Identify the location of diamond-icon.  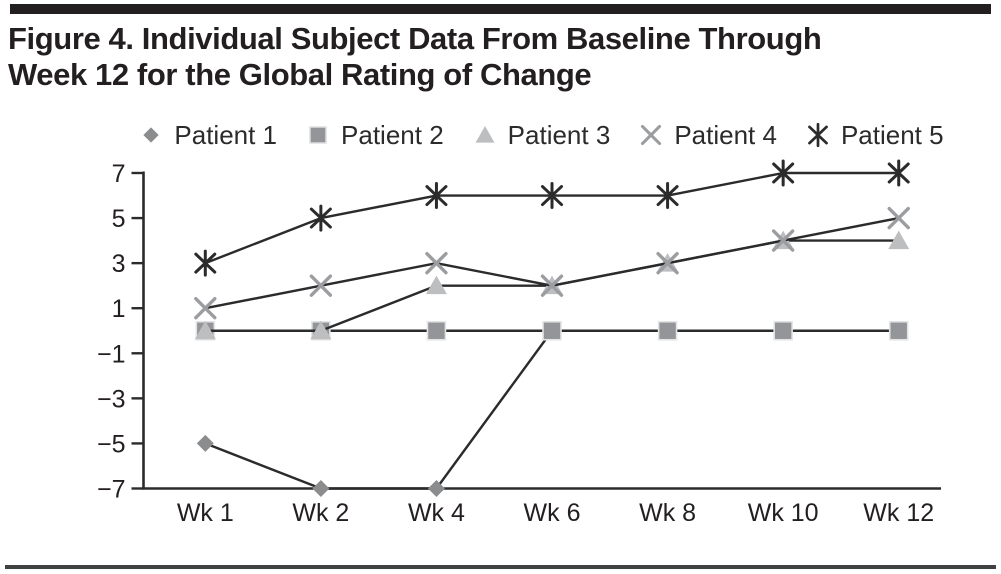
(151, 135).